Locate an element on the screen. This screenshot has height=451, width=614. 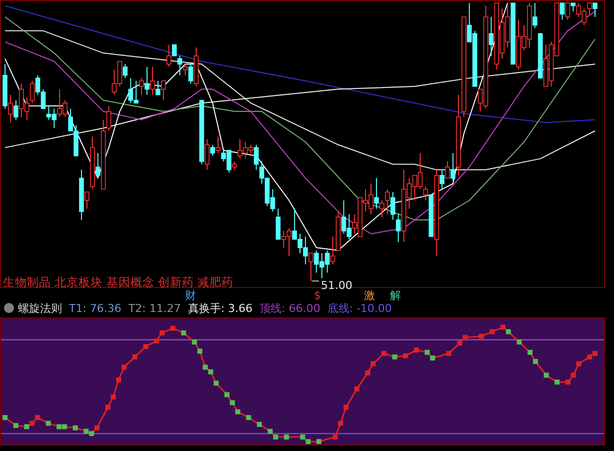
chart-title: 螺旋法则 is located at coordinates (40, 308).